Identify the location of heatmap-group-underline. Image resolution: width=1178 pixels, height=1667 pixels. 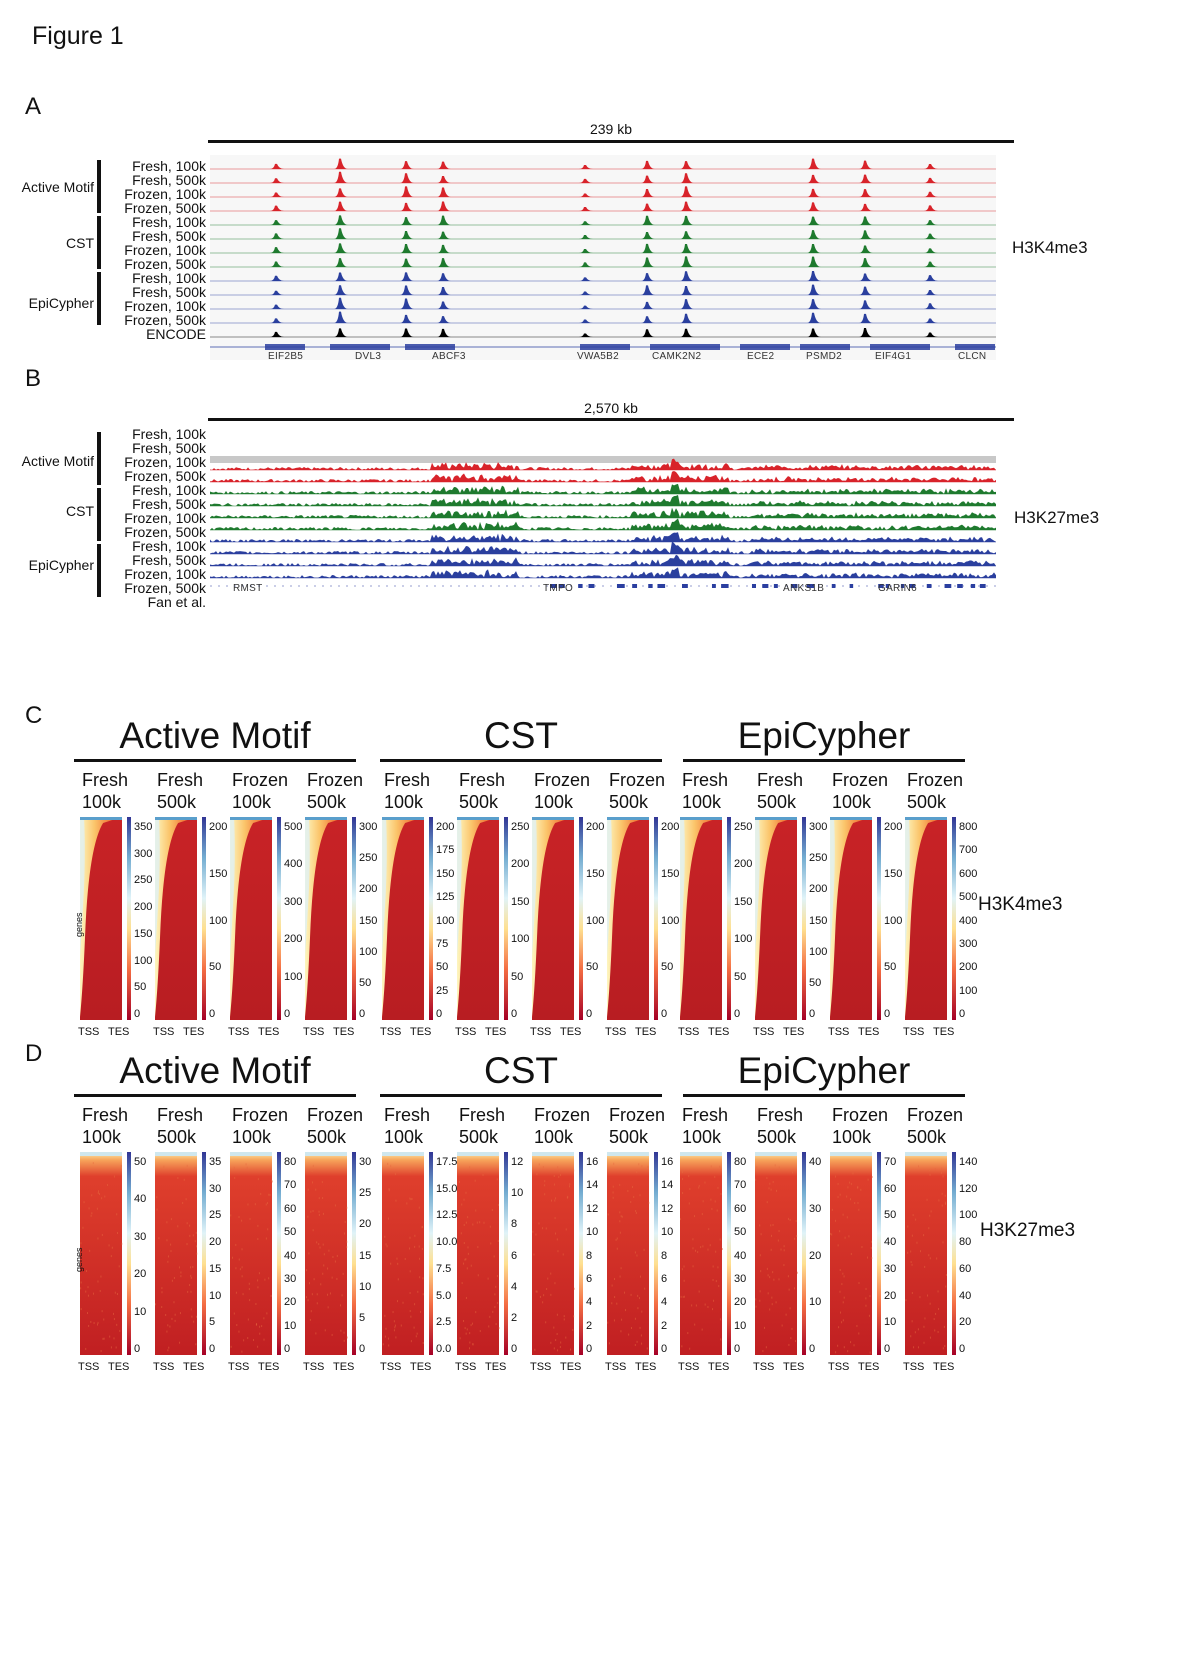
(215, 1095).